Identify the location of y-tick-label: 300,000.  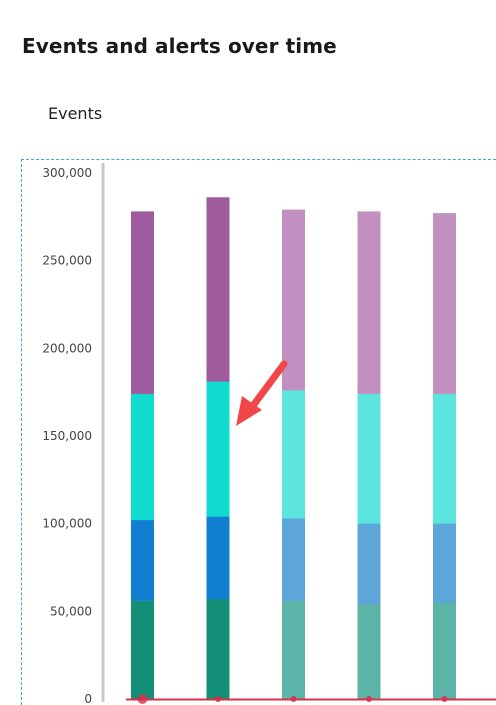
(67, 173).